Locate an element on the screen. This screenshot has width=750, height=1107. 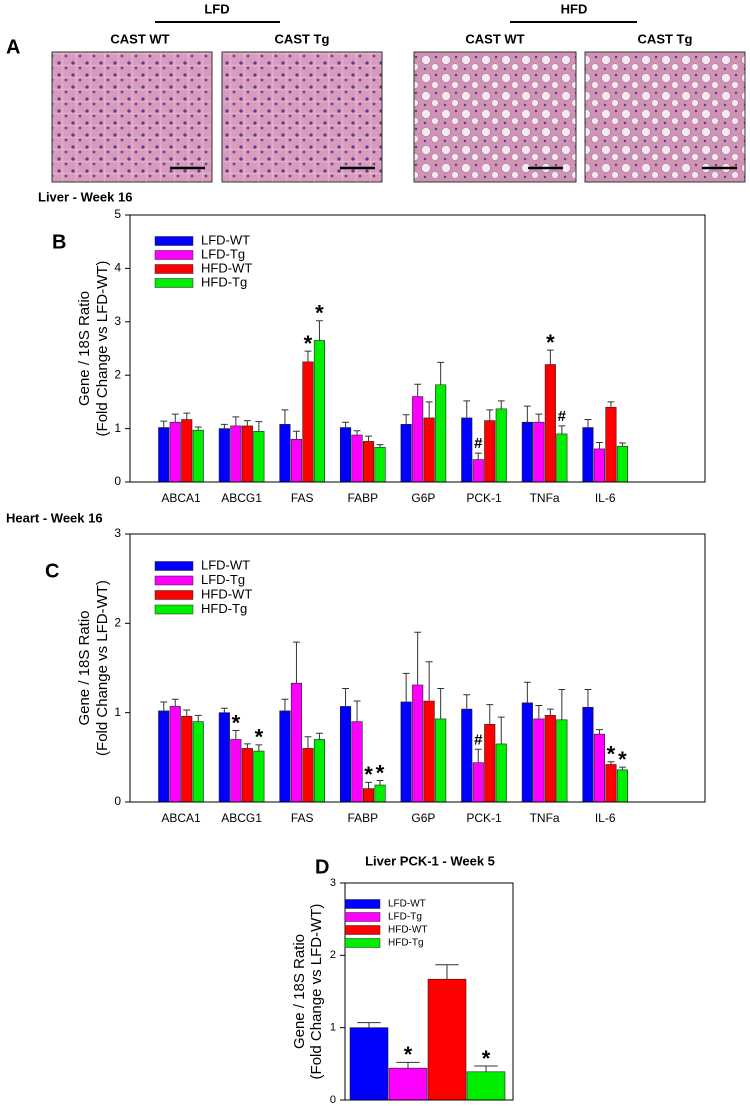
legend-label: HFD-Tg is located at coordinates (224, 608).